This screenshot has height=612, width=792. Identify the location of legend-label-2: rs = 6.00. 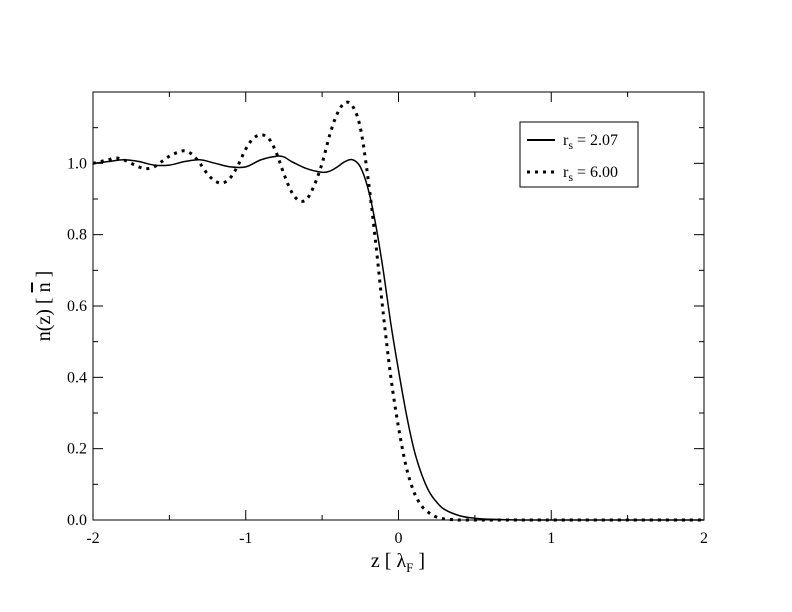
(590, 174).